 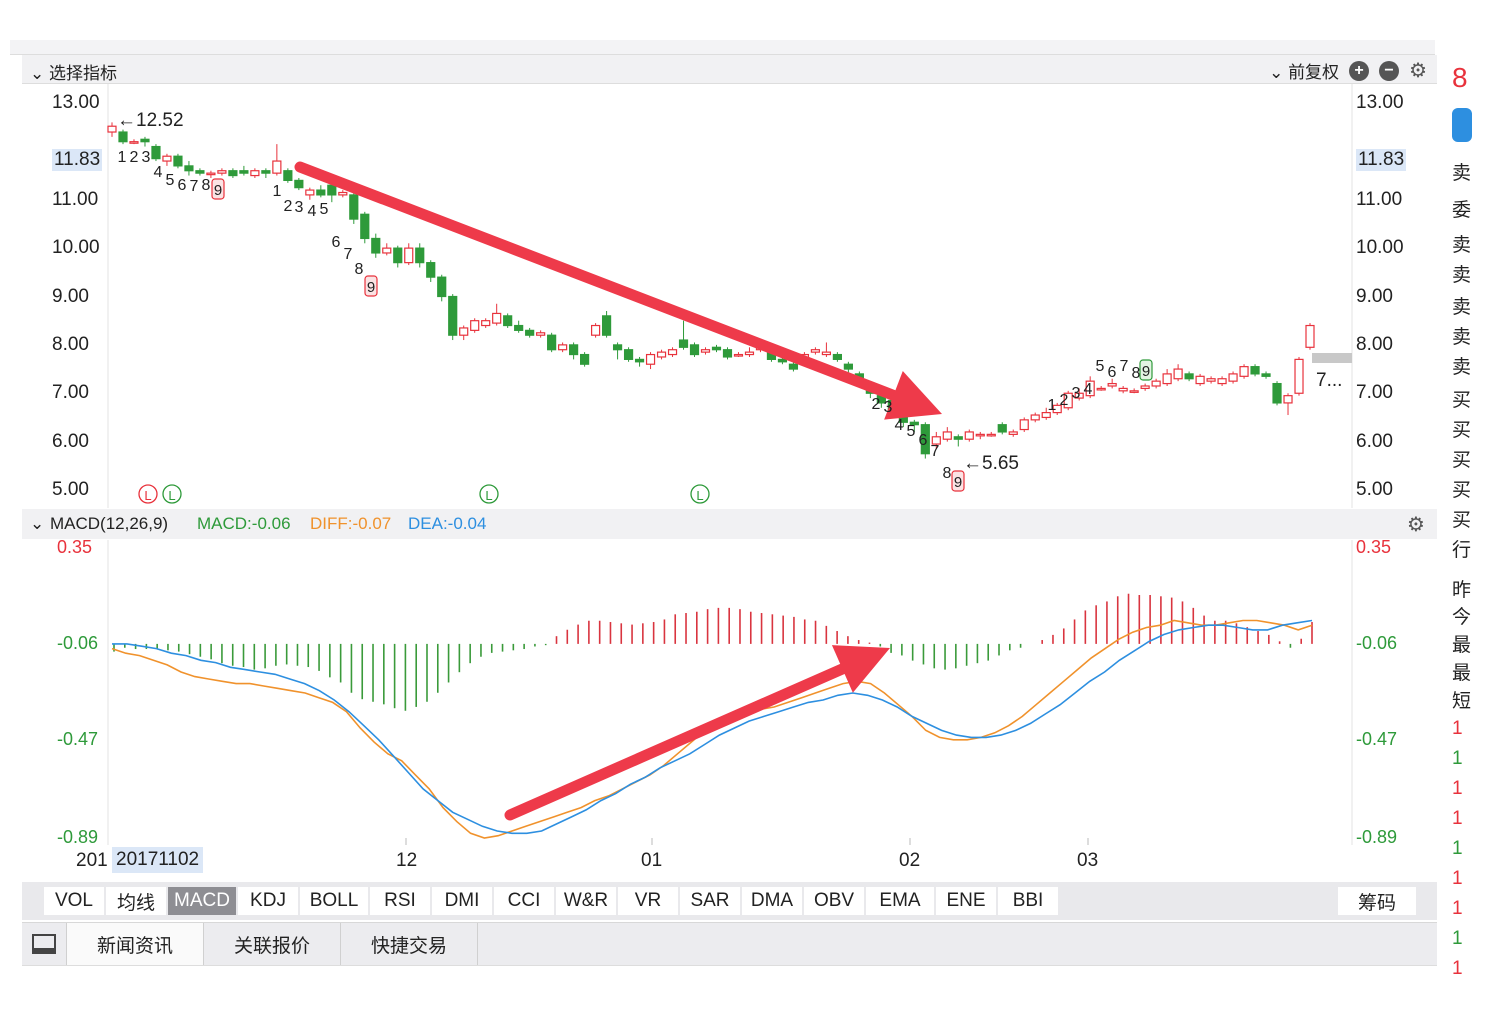 I want to click on indicator-select-label: 选择指标, so click(x=82, y=73).